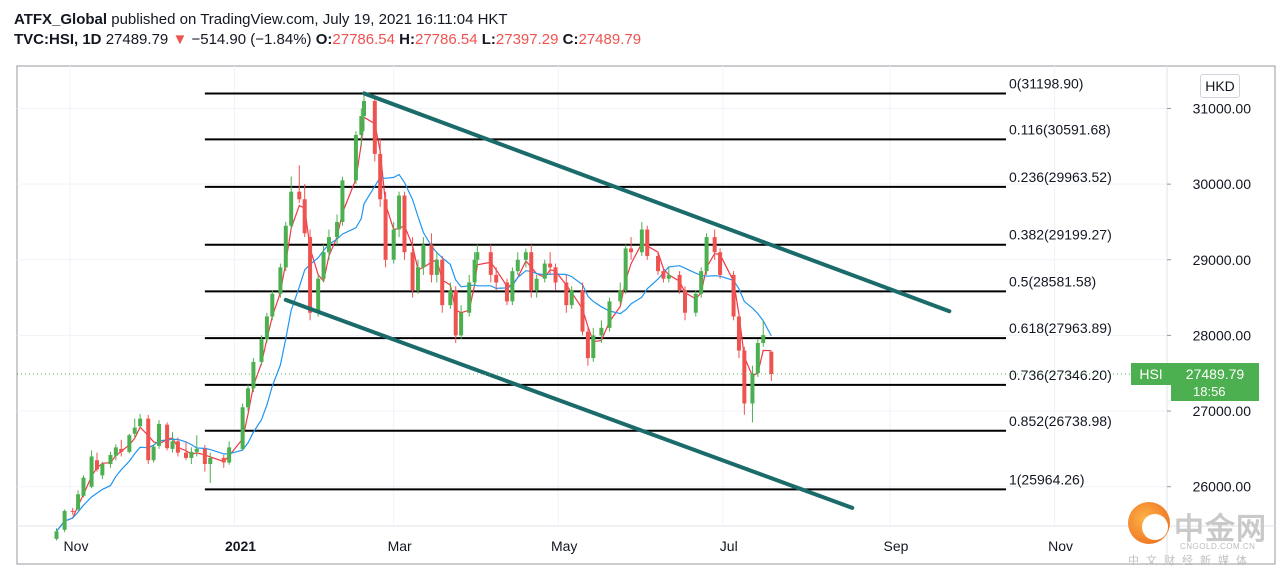 This screenshot has width=1283, height=576. Describe the element at coordinates (407, 39) in the screenshot. I see `high-label: H:` at that location.